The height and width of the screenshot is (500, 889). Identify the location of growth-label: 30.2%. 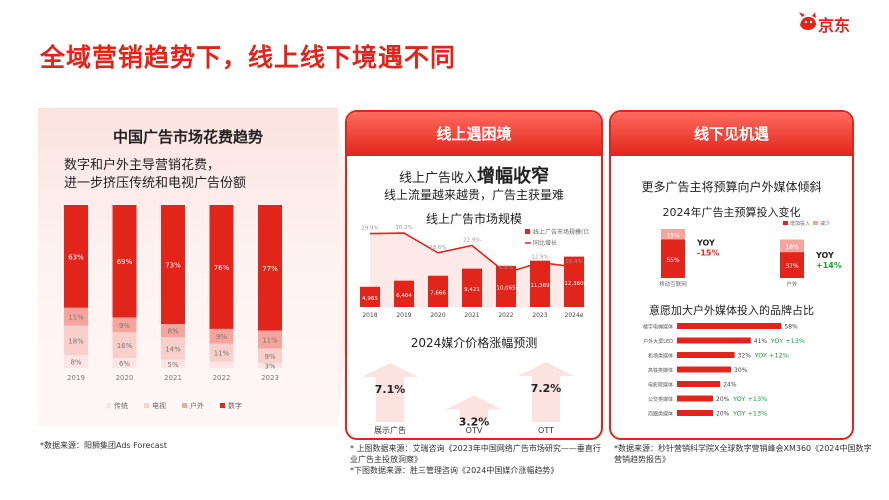
(403, 228).